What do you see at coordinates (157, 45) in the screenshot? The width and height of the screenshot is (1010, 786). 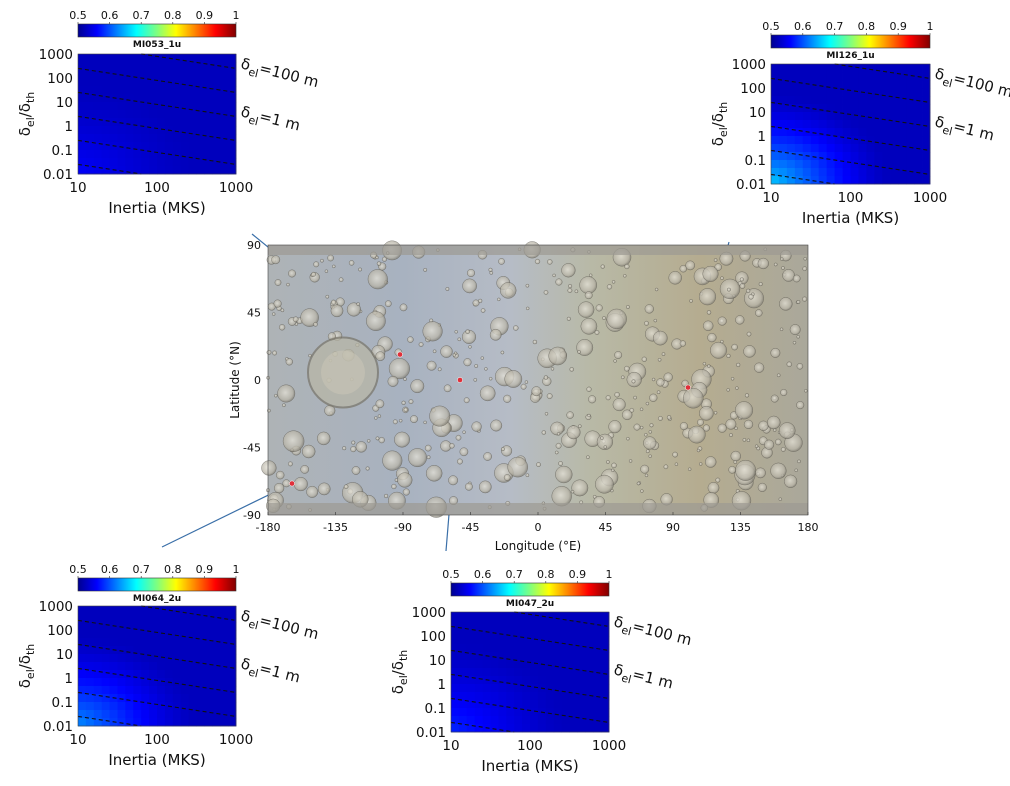 I see `panel-title: MI053_1u` at bounding box center [157, 45].